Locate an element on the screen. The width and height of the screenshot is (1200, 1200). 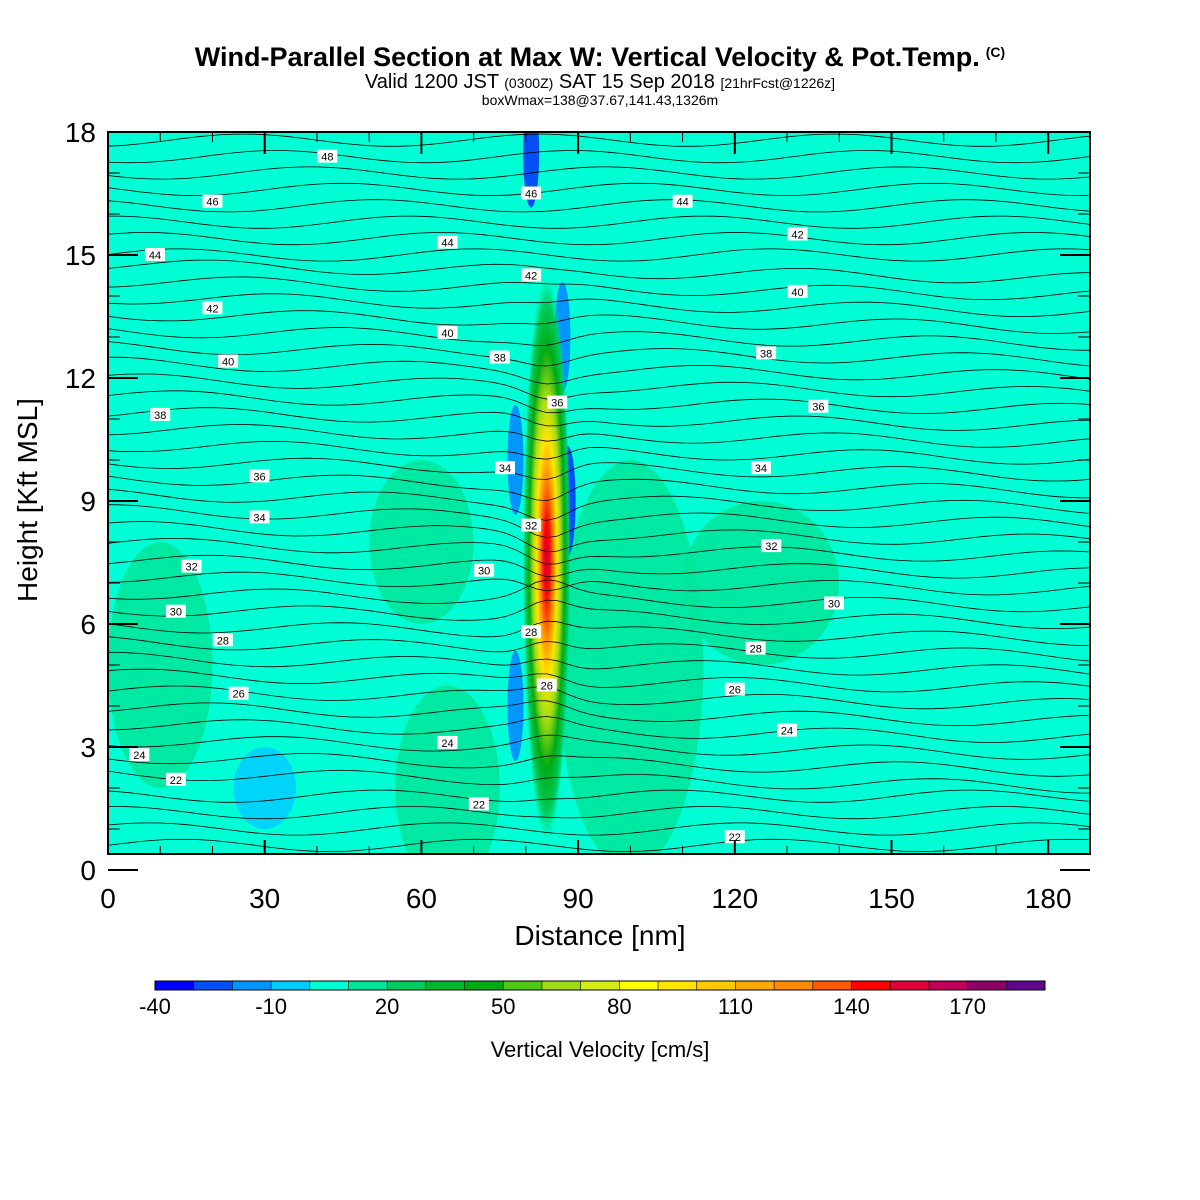
contour-label: 48 is located at coordinates (327, 156).